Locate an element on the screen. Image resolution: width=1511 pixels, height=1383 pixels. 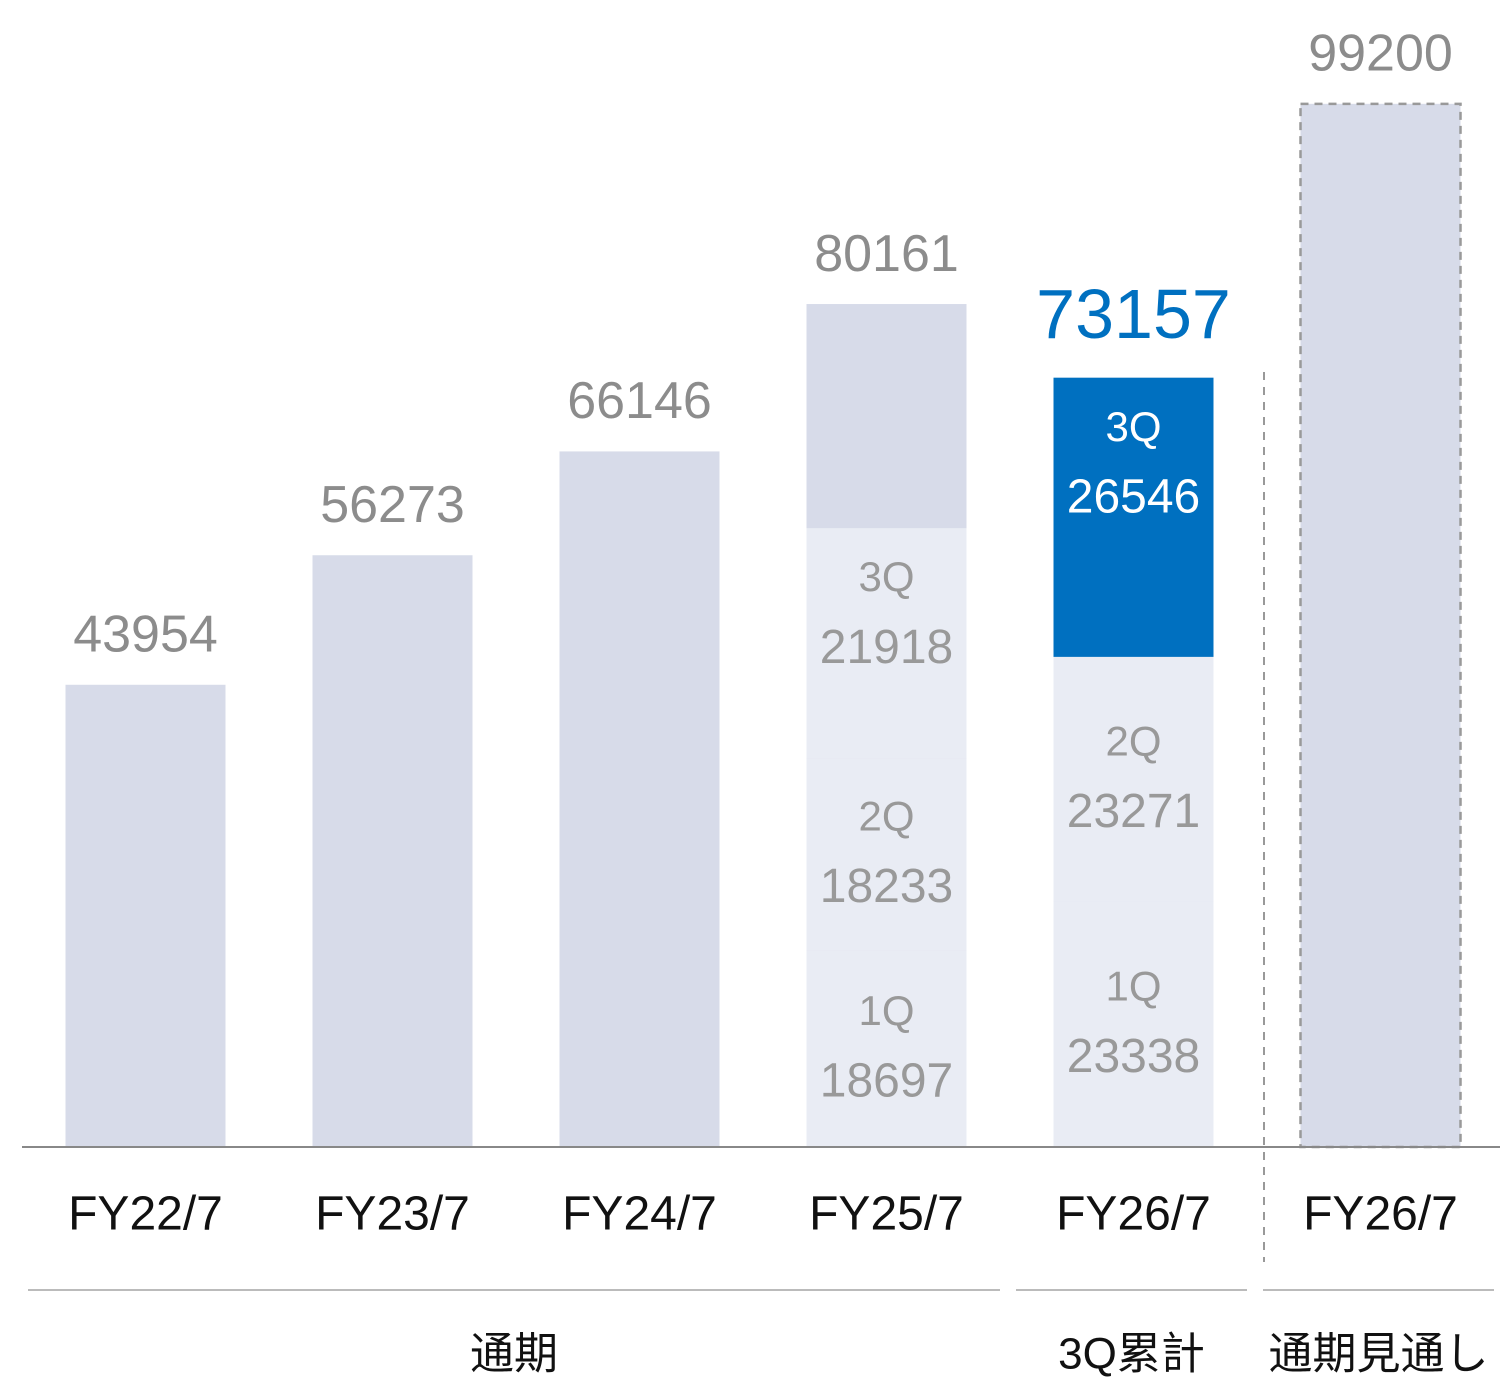
value-label: 43954 is located at coordinates (145, 635).